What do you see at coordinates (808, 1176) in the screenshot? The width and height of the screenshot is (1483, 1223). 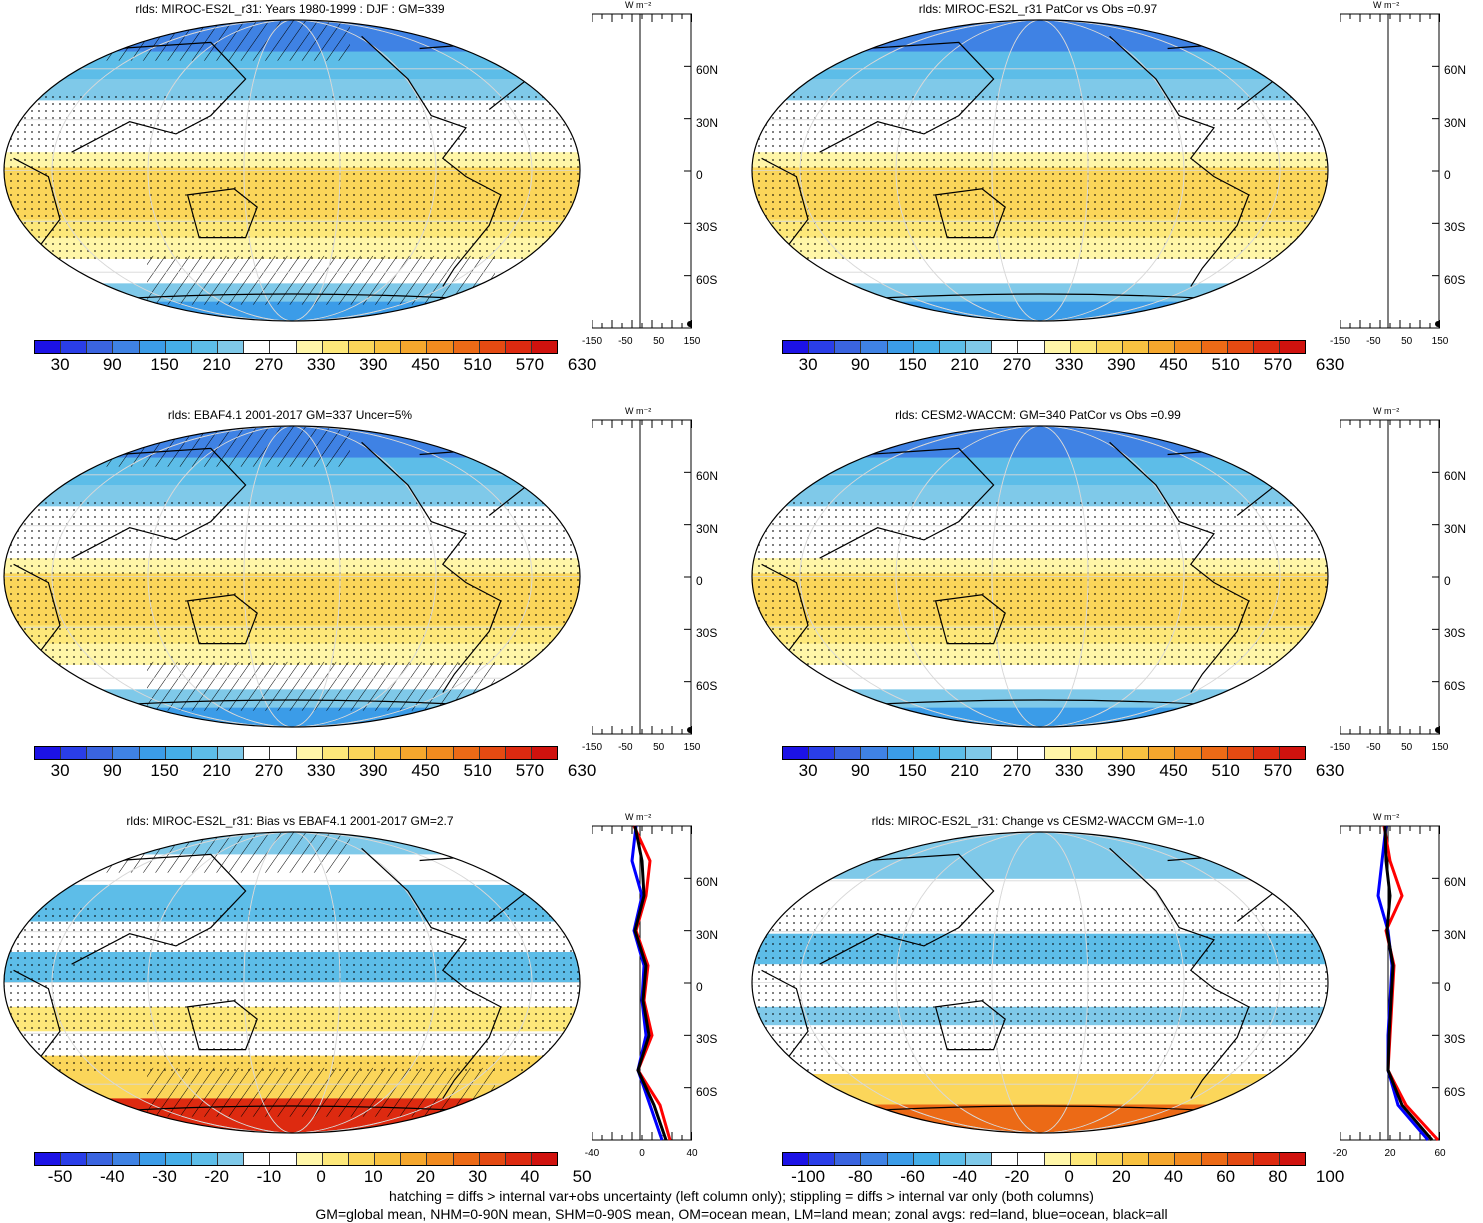 I see `colorbar-label: -100` at bounding box center [808, 1176].